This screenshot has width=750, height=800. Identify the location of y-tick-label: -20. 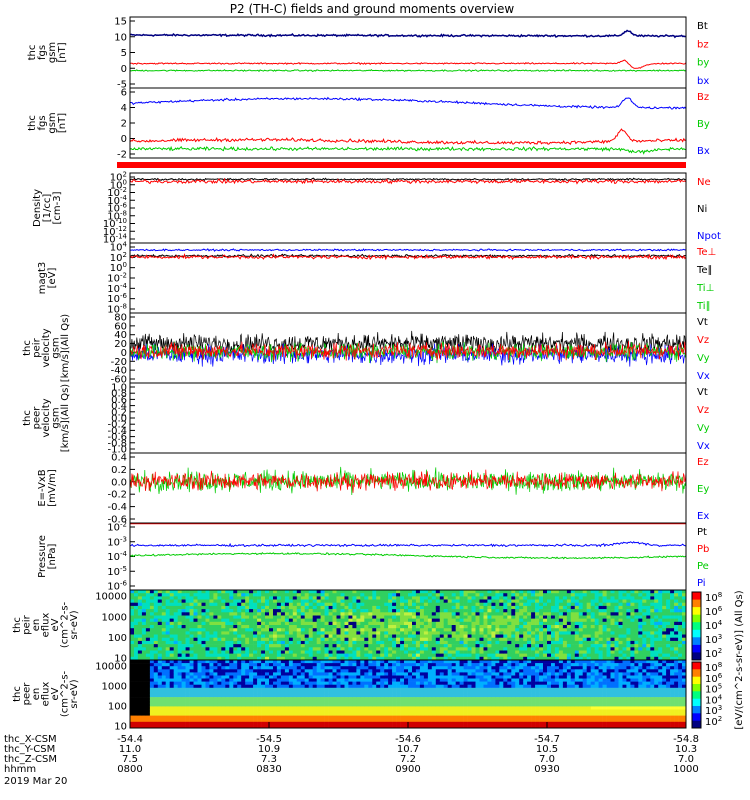
(119, 362).